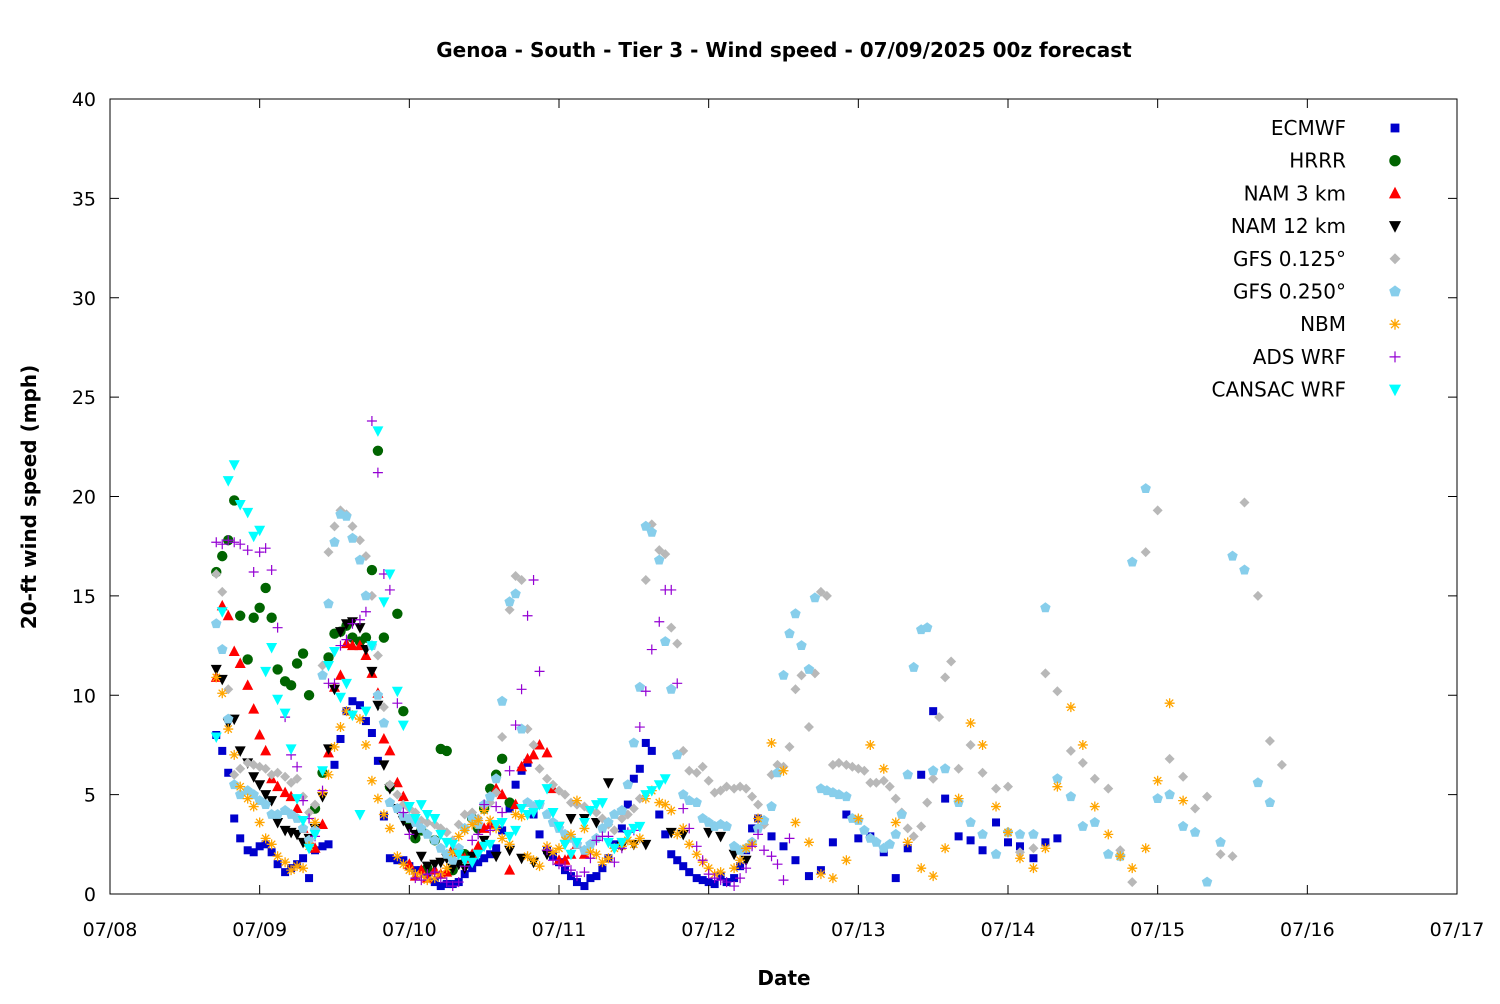 This screenshot has height=1004, width=1500. What do you see at coordinates (84, 498) in the screenshot?
I see `y-tick-label: 20` at bounding box center [84, 498].